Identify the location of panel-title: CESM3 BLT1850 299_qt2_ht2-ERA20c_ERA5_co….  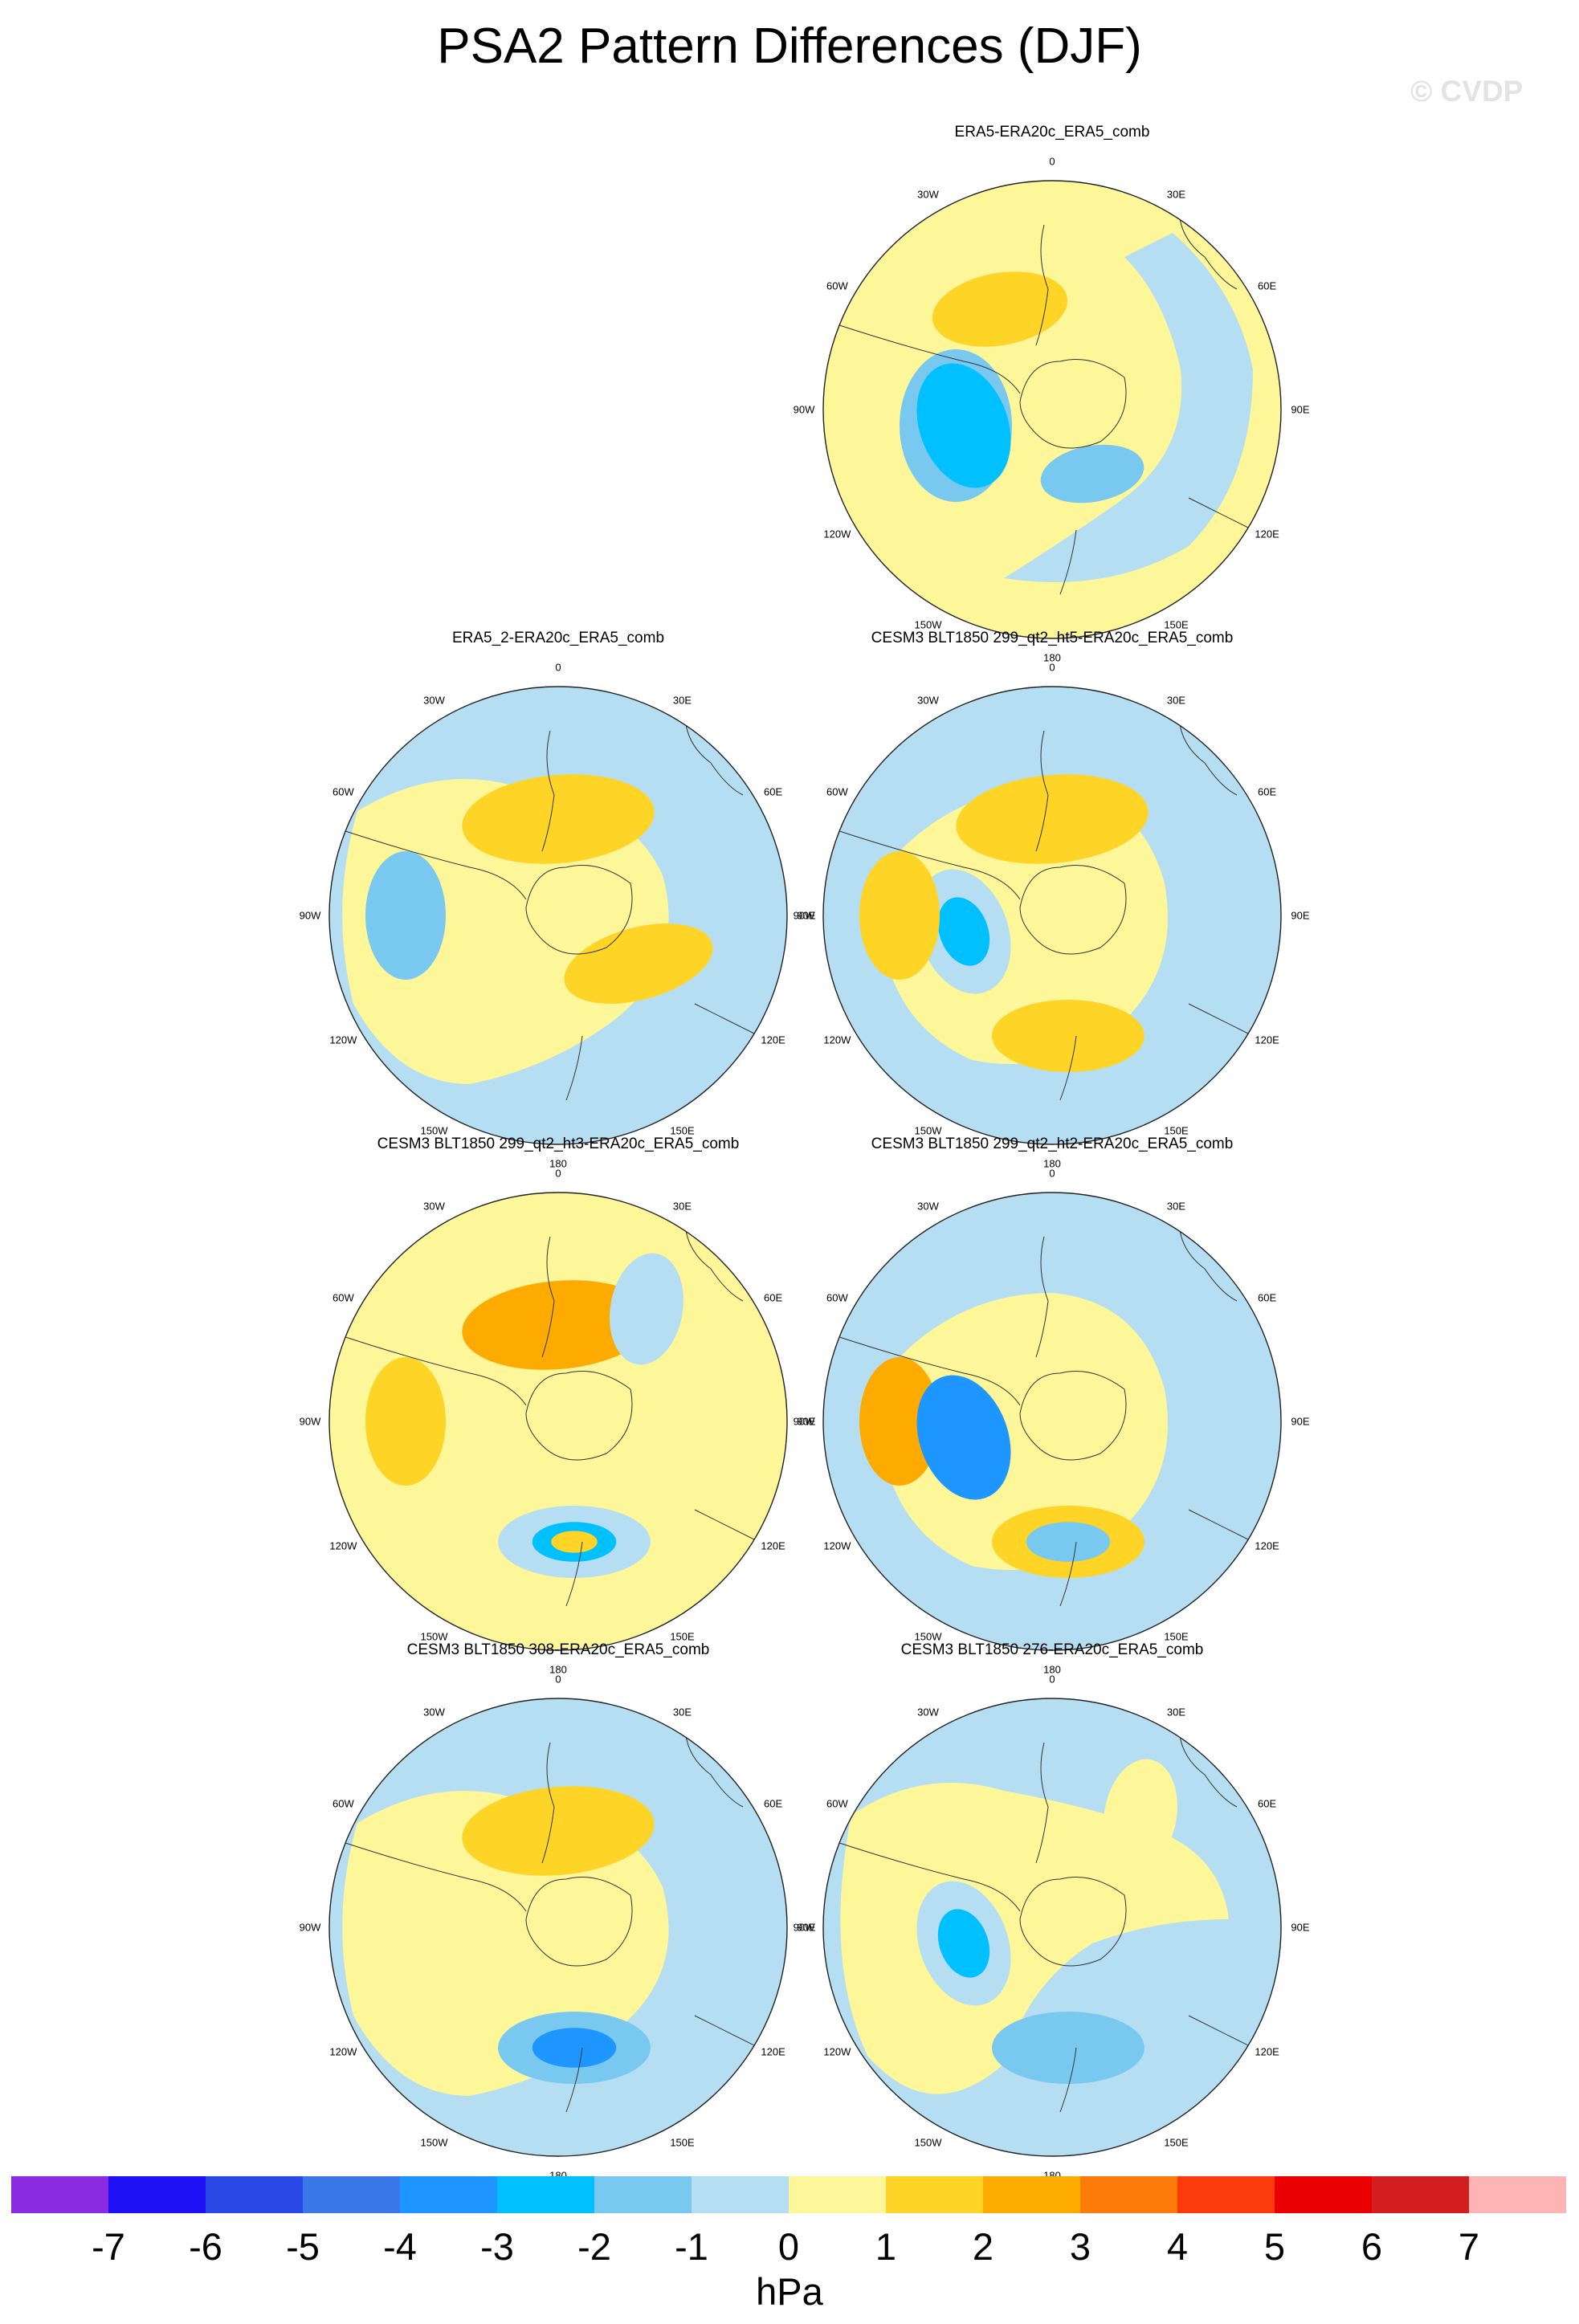
(1052, 1144).